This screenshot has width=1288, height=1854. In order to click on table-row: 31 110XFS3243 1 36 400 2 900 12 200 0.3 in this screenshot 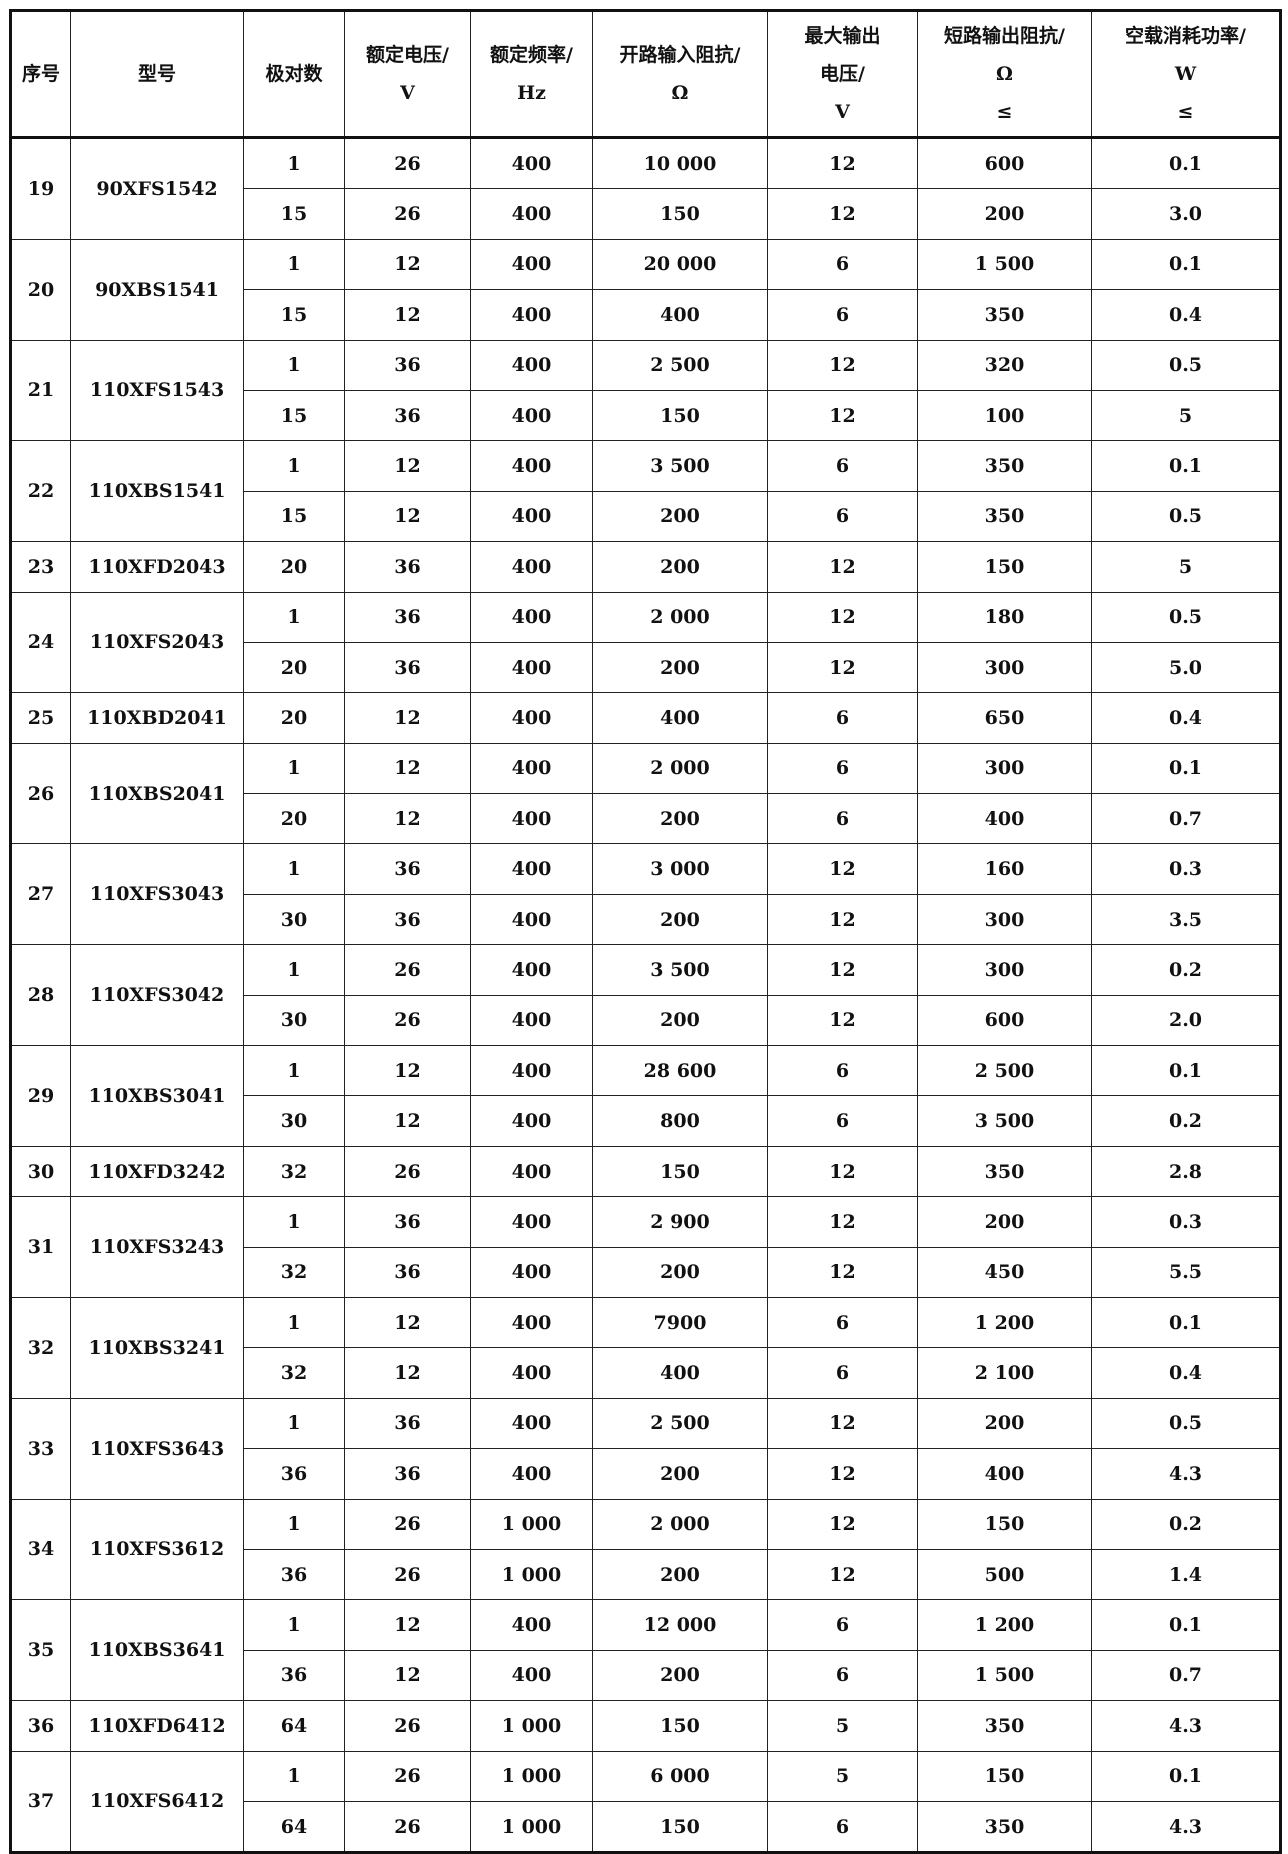, I will do `click(645, 1247)`.